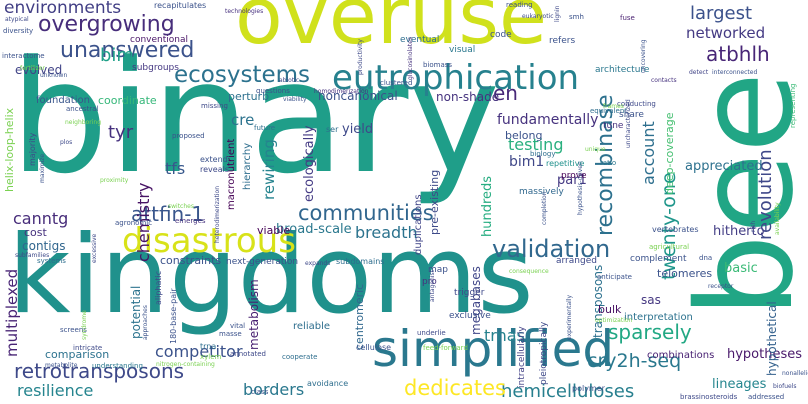 The image size is (808, 404). Describe the element at coordinates (738, 54) in the screenshot. I see `word-atbhlh: atbhlh` at that location.